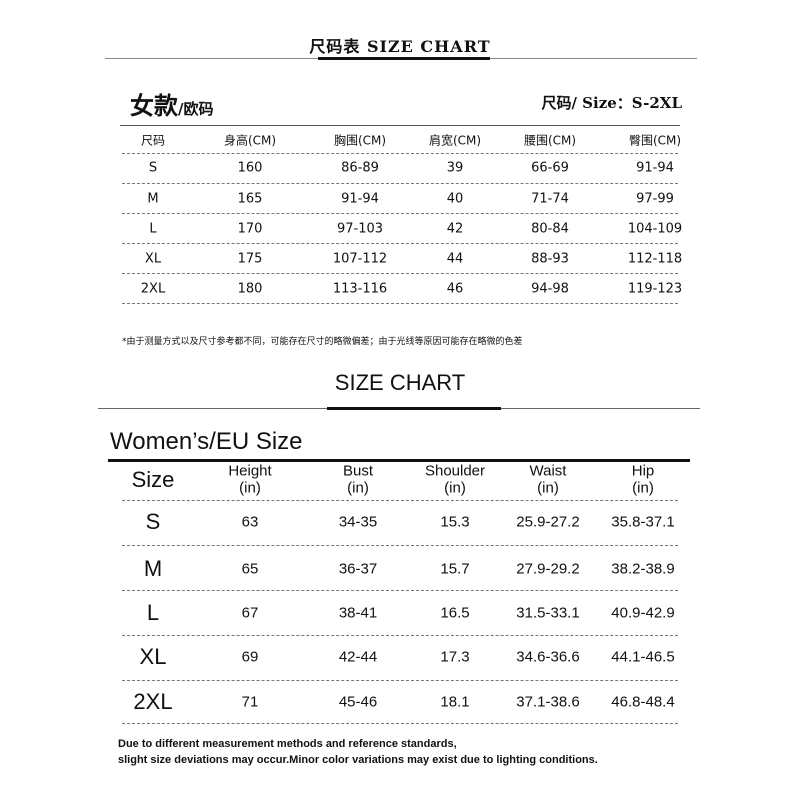  I want to click on bottom-size-cell: XL, so click(153, 656).